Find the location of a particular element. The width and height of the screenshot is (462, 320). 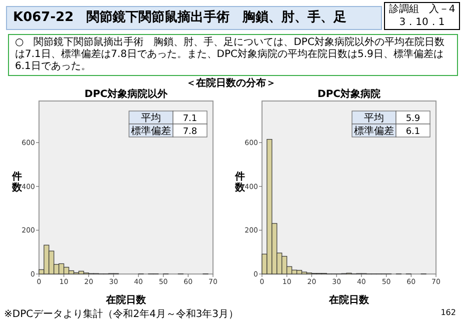

text: ＜在院日数の分布＞ is located at coordinates (231, 83).